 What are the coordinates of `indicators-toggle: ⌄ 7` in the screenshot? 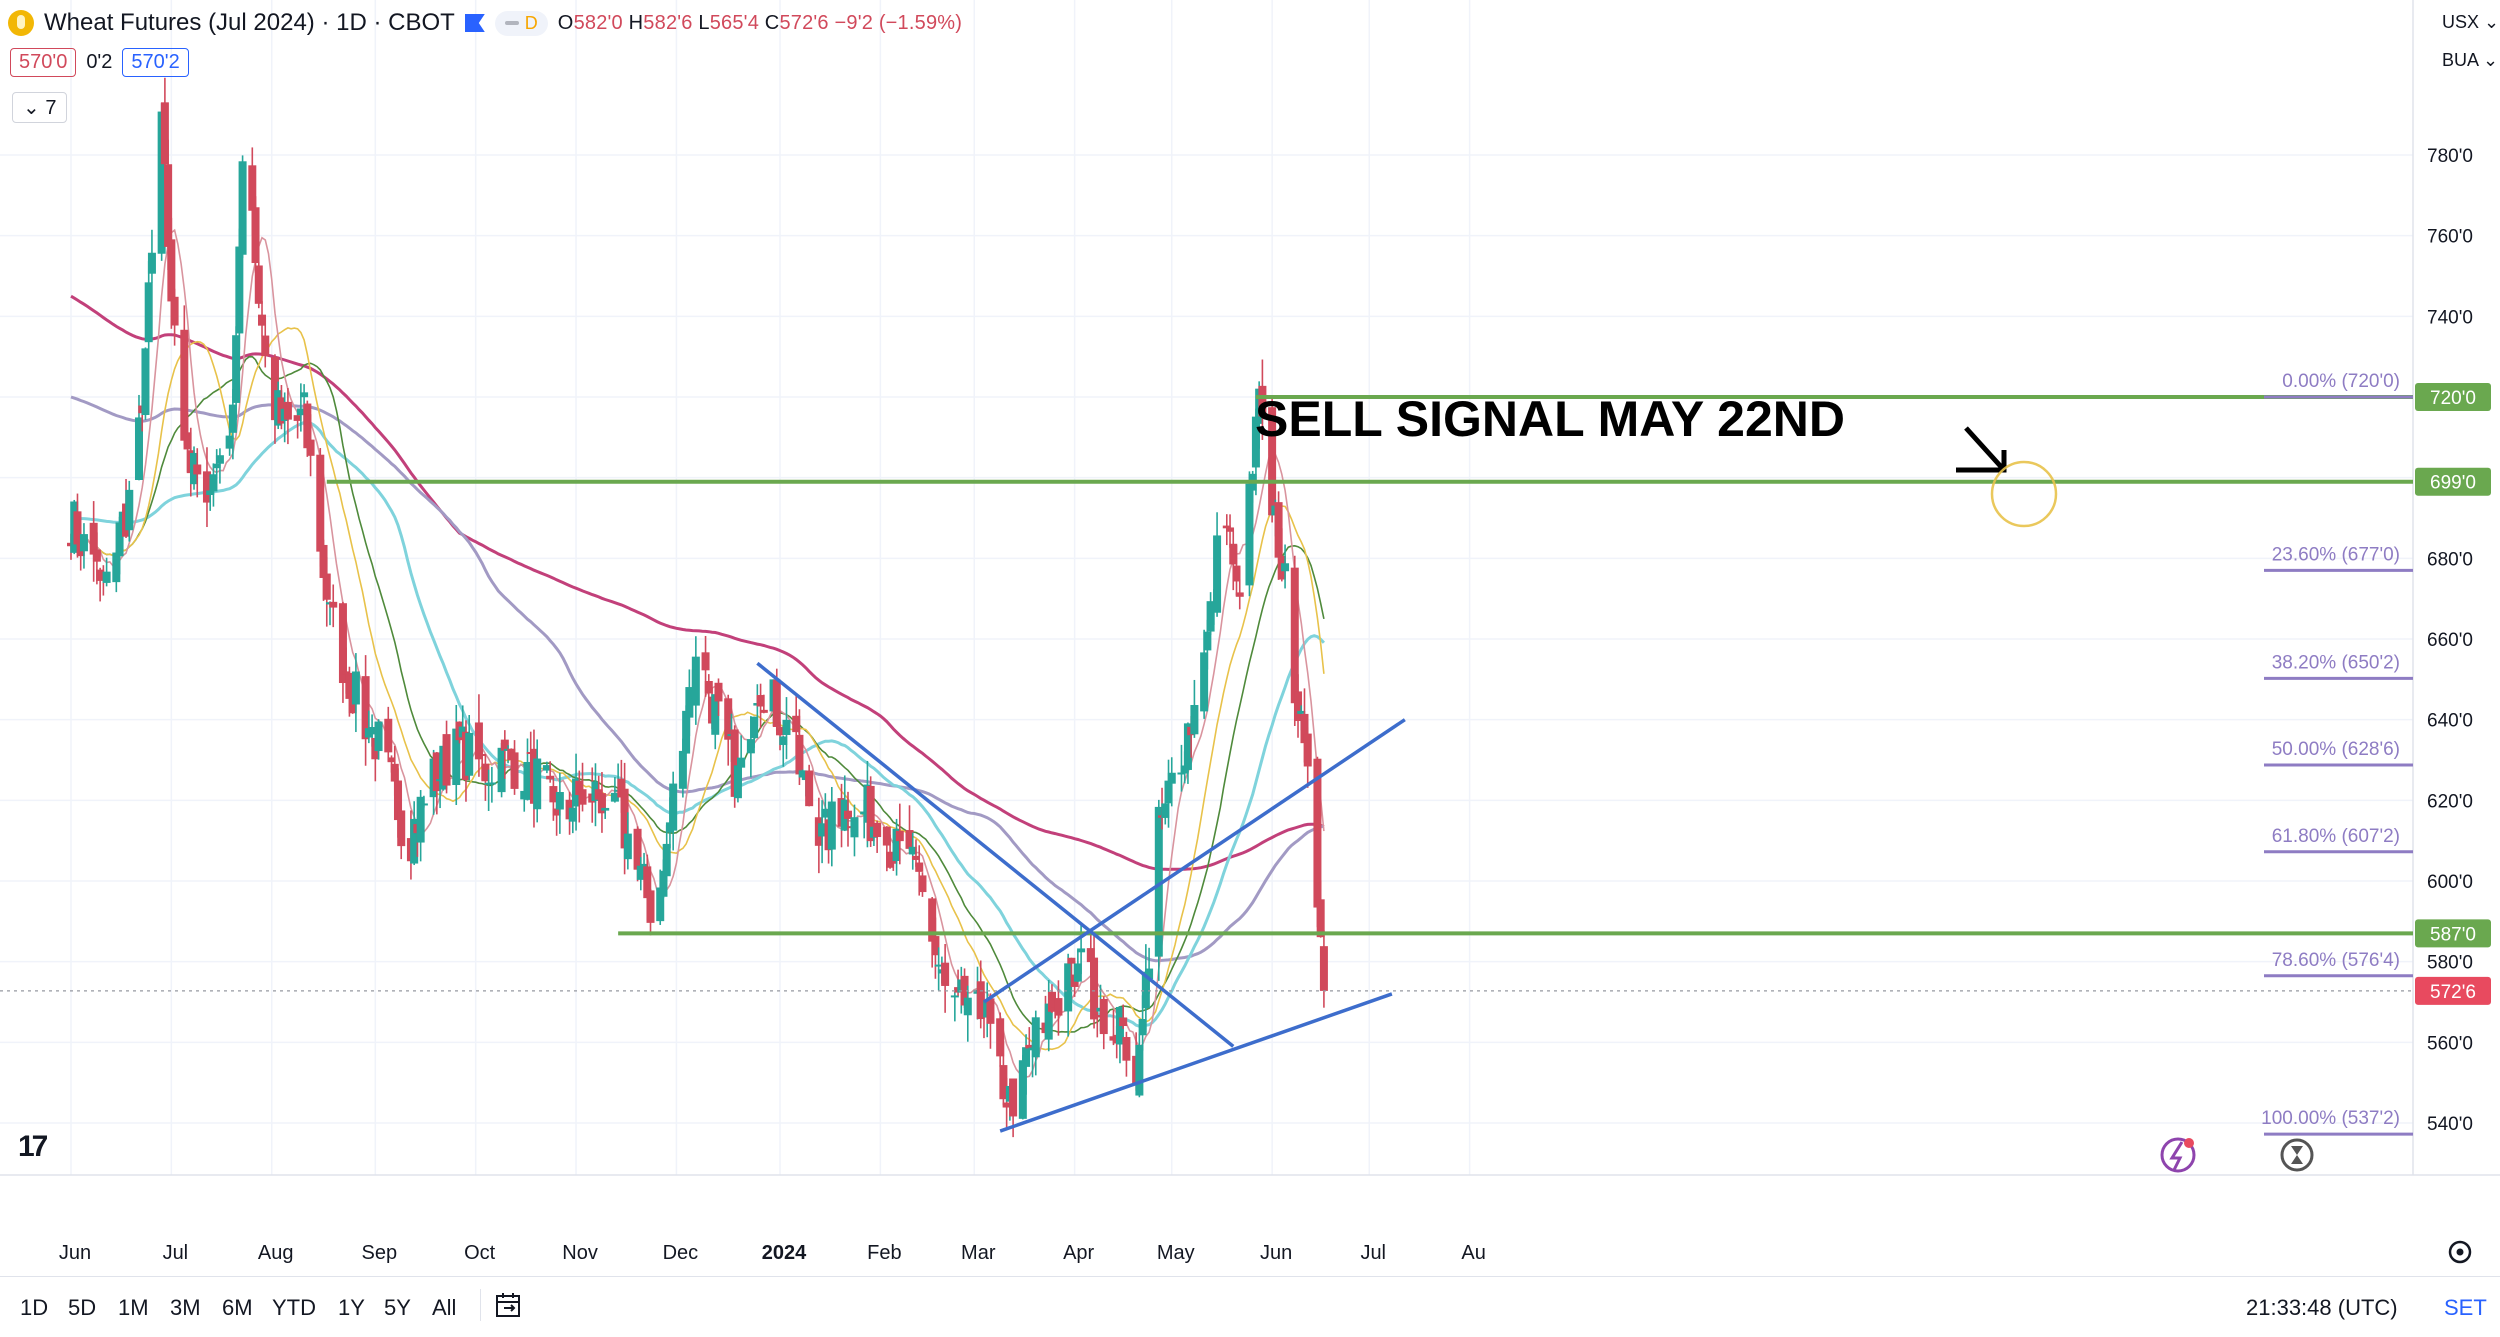 It's located at (40, 107).